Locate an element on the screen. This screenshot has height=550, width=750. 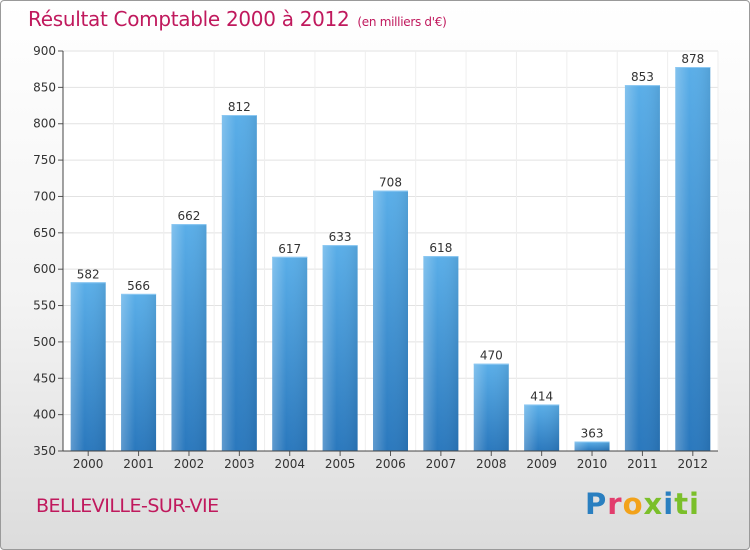
y-tick-label: 550 is located at coordinates (44, 306).